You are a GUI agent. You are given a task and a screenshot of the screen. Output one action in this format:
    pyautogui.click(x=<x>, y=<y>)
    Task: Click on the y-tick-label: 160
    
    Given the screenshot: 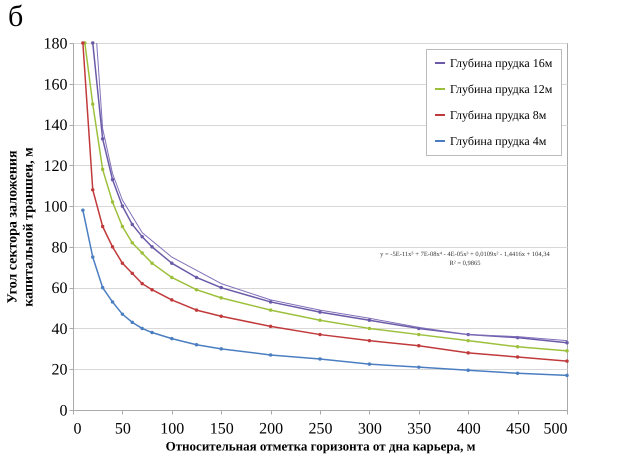 What is the action you would take?
    pyautogui.click(x=56, y=85)
    